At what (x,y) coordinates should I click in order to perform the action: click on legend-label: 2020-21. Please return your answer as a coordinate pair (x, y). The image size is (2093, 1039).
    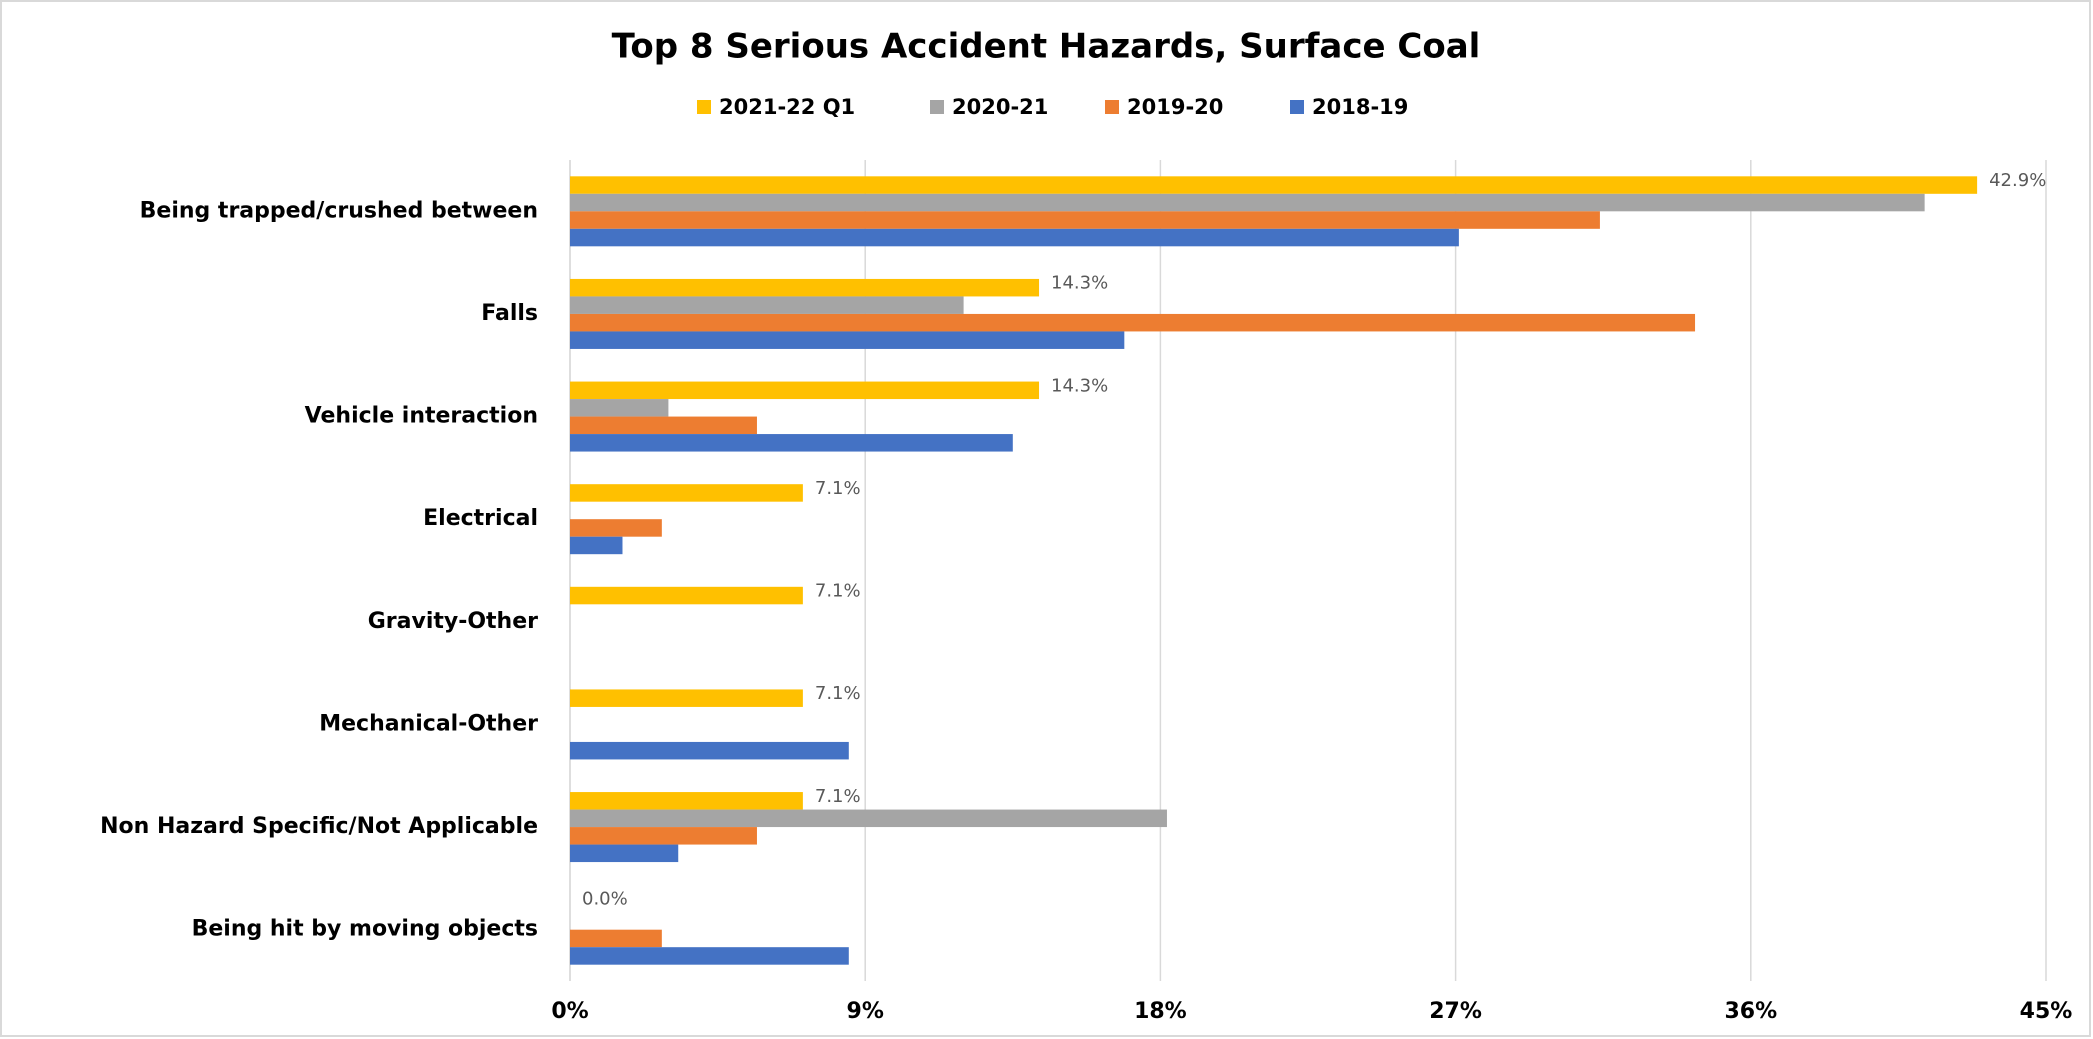
    Looking at the image, I should click on (1000, 107).